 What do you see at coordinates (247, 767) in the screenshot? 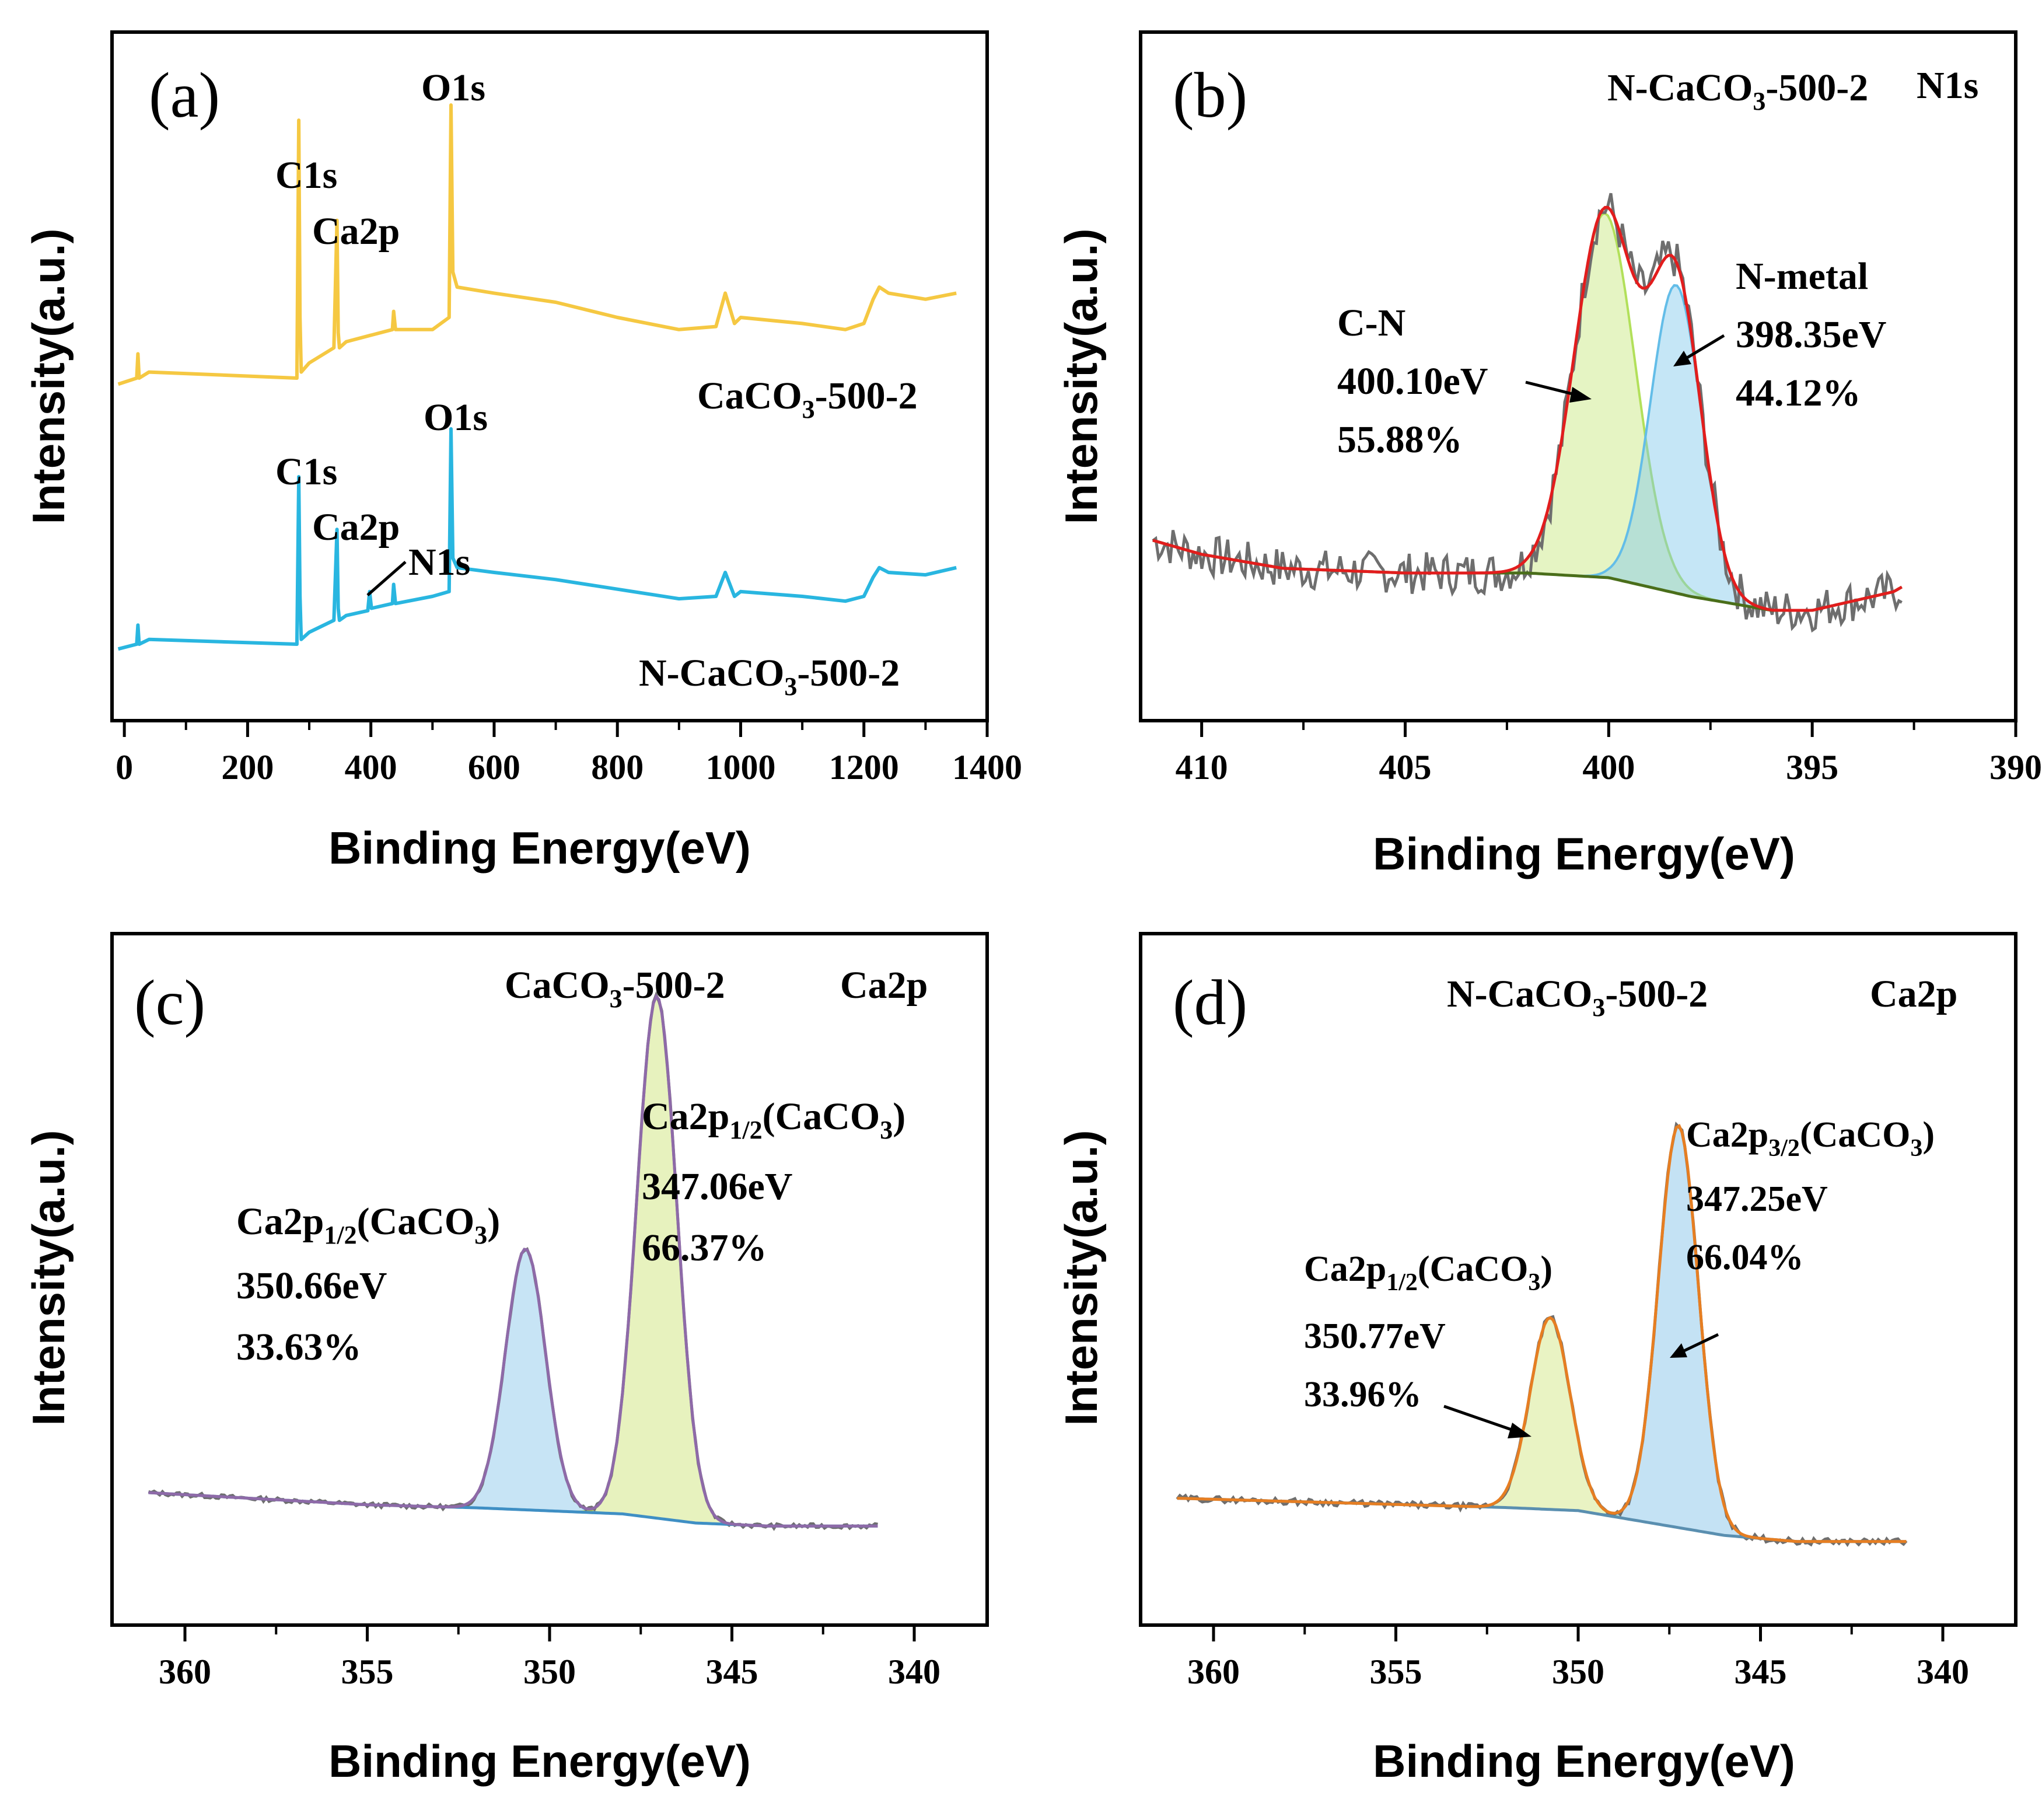
I see `x-tick-label: 200` at bounding box center [247, 767].